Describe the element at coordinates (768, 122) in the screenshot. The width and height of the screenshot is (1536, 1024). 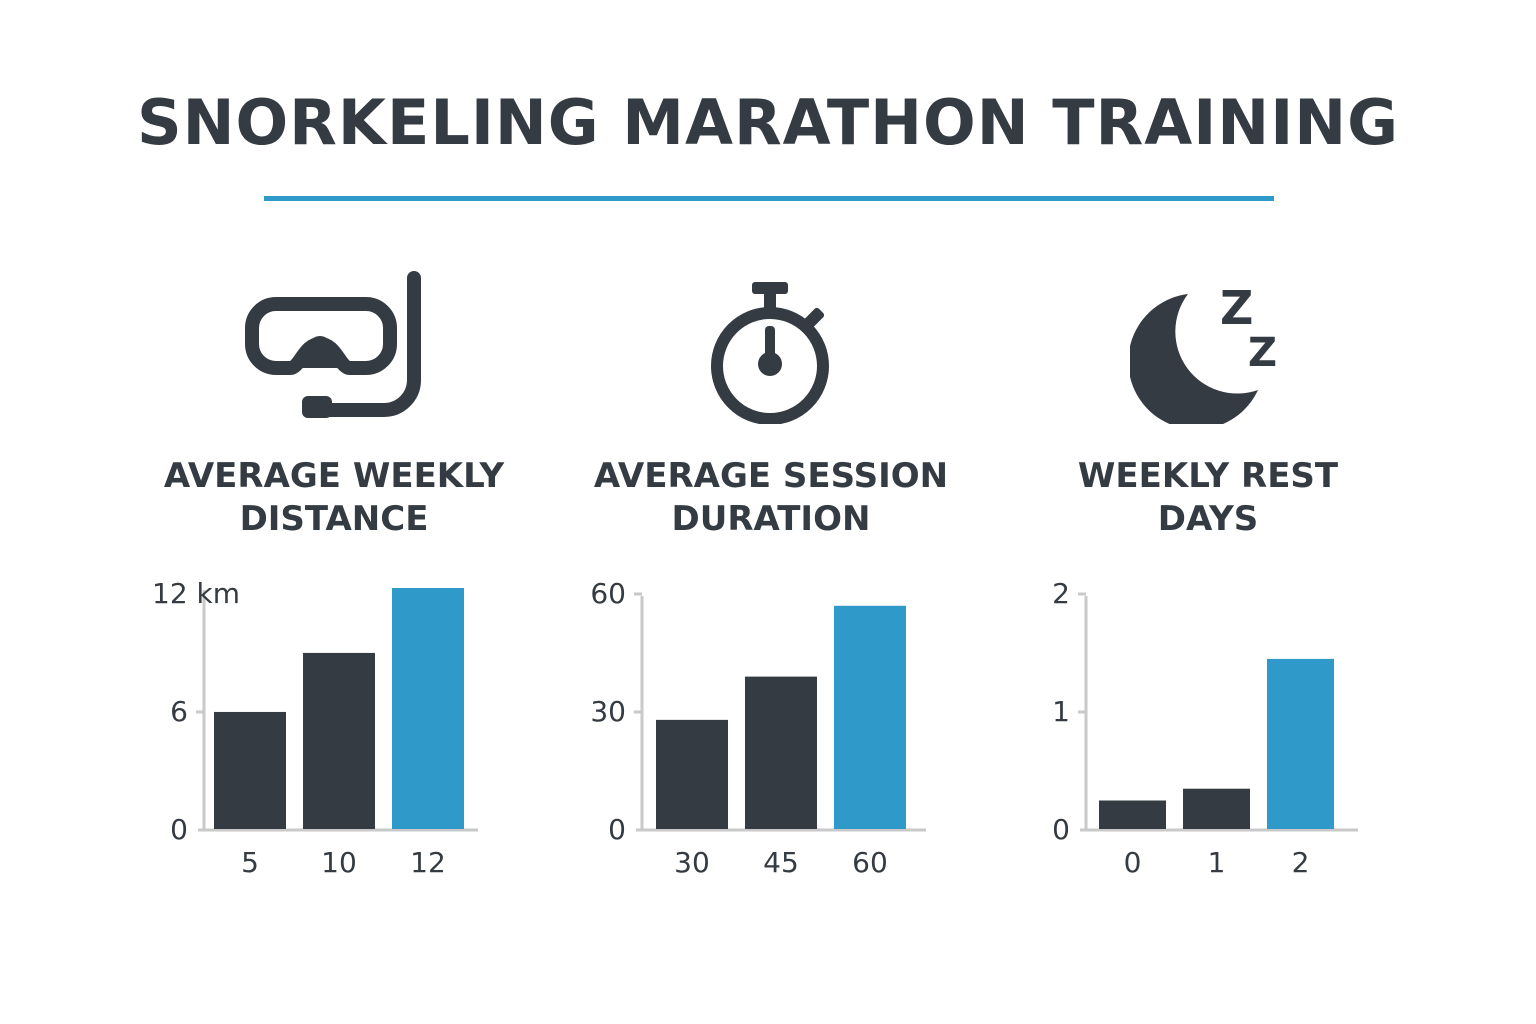
I see `page-title: SNORKELING MARATHON TRAINING` at that location.